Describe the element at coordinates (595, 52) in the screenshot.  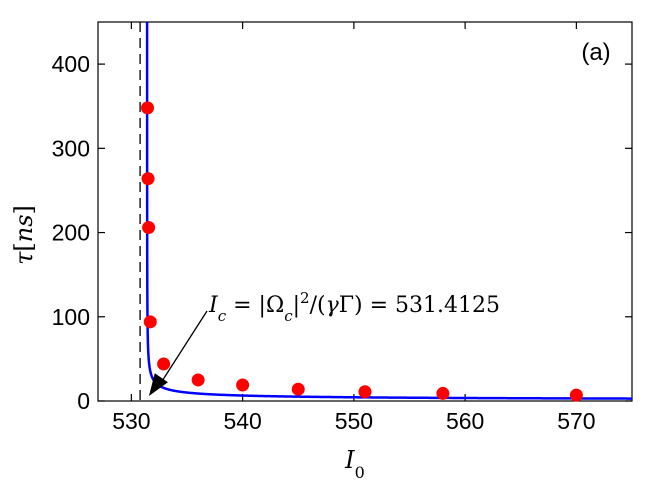
I see `panel-label: (a)` at that location.